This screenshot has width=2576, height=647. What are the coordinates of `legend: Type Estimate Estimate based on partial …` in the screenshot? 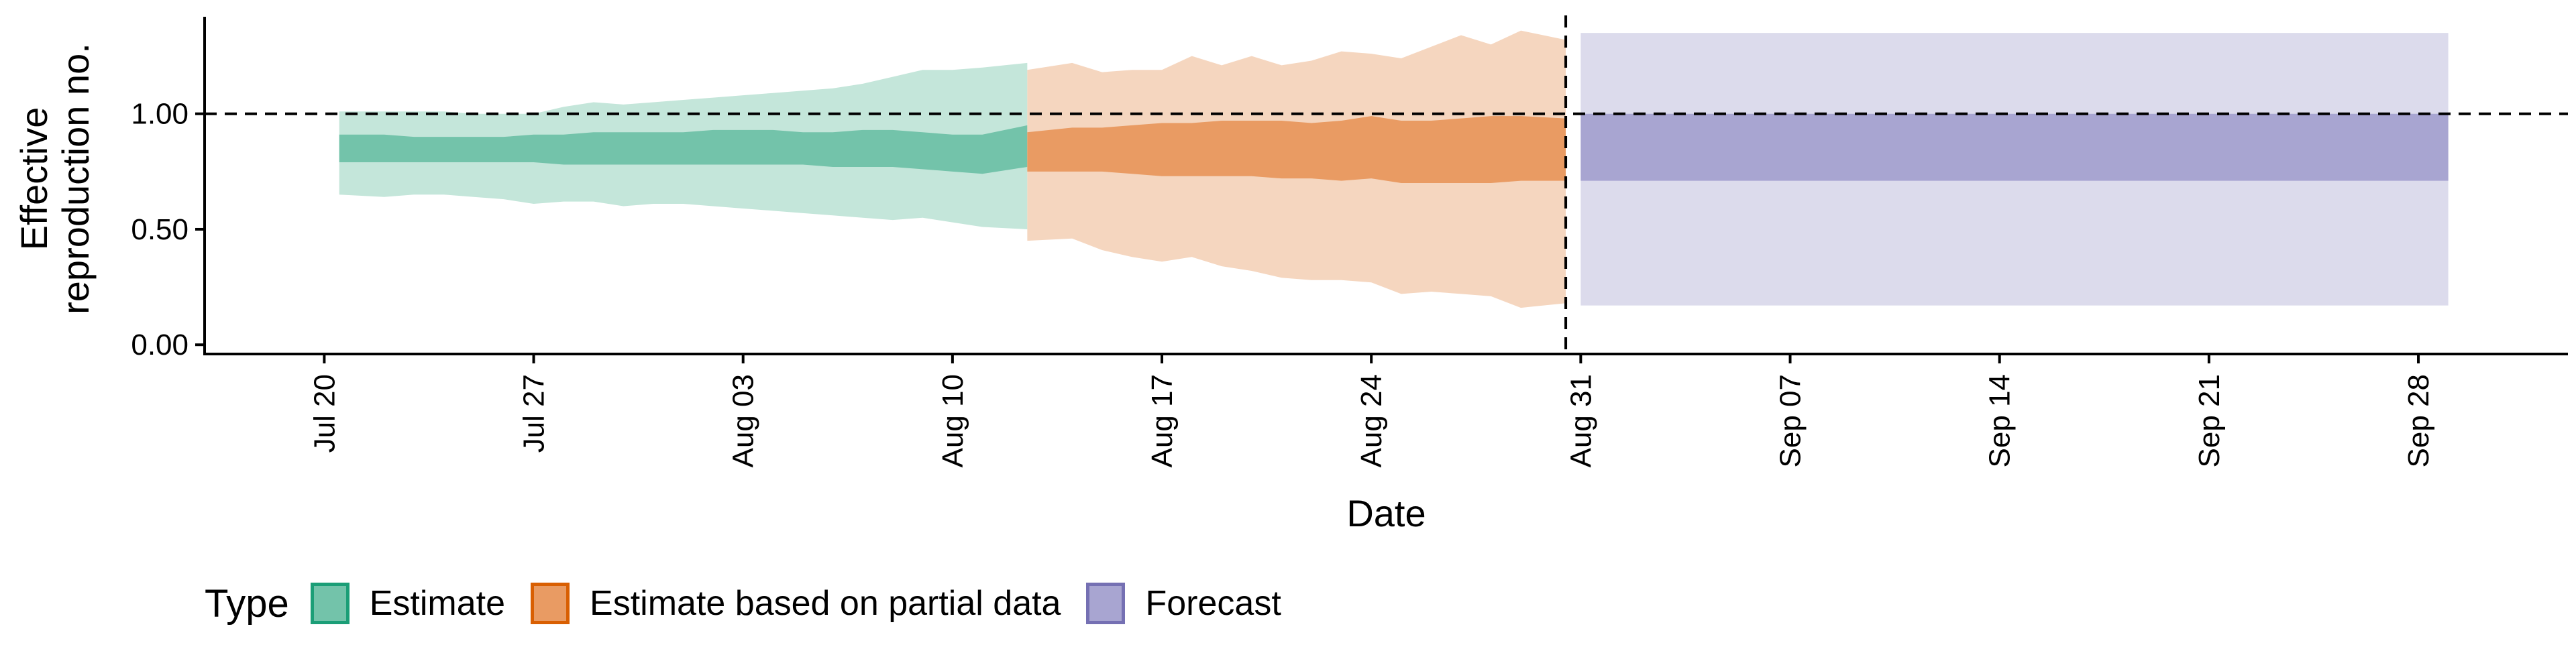 It's located at (756, 603).